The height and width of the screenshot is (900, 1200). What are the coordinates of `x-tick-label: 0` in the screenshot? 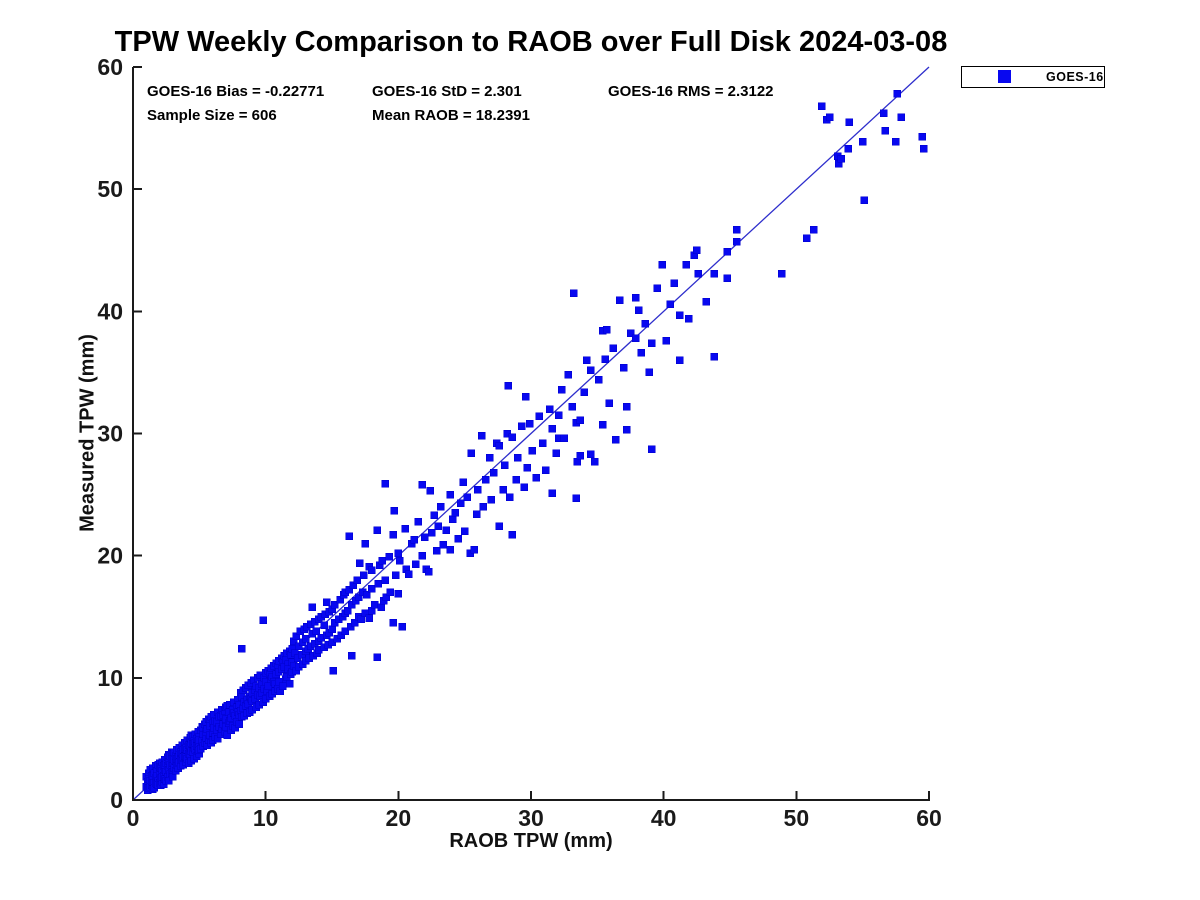 It's located at (133, 818).